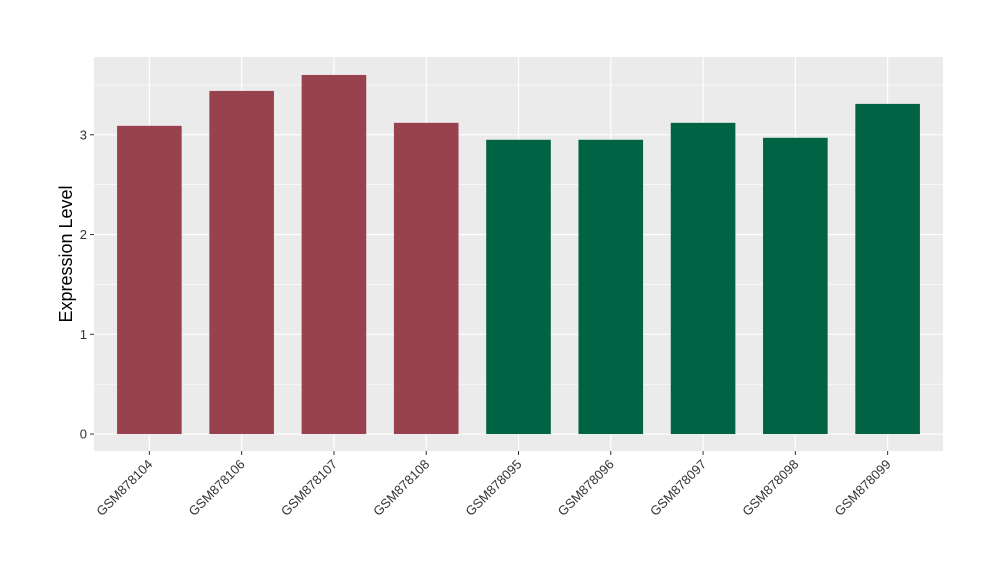 The width and height of the screenshot is (1000, 580). What do you see at coordinates (124, 488) in the screenshot?
I see `x-tick-label: GSM878104` at bounding box center [124, 488].